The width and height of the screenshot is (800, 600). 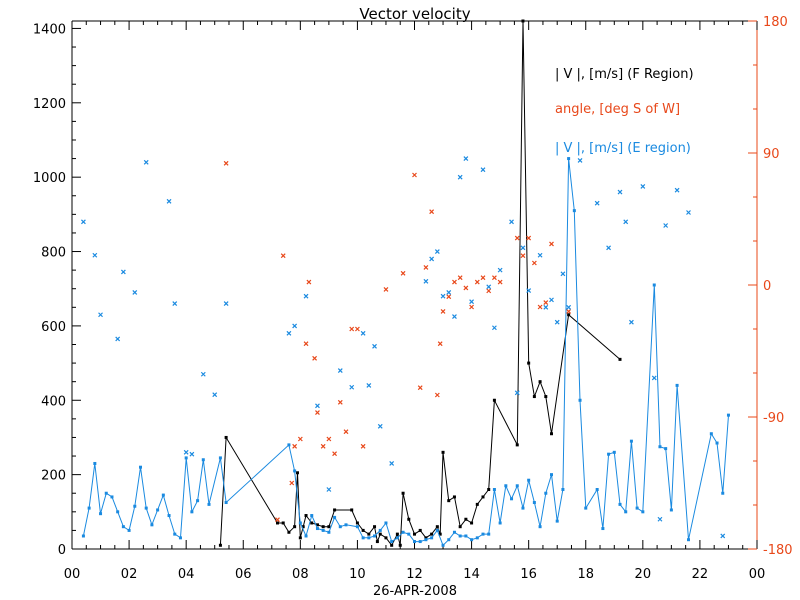 I want to click on y-tick-label-left: 800, so click(x=53, y=253).